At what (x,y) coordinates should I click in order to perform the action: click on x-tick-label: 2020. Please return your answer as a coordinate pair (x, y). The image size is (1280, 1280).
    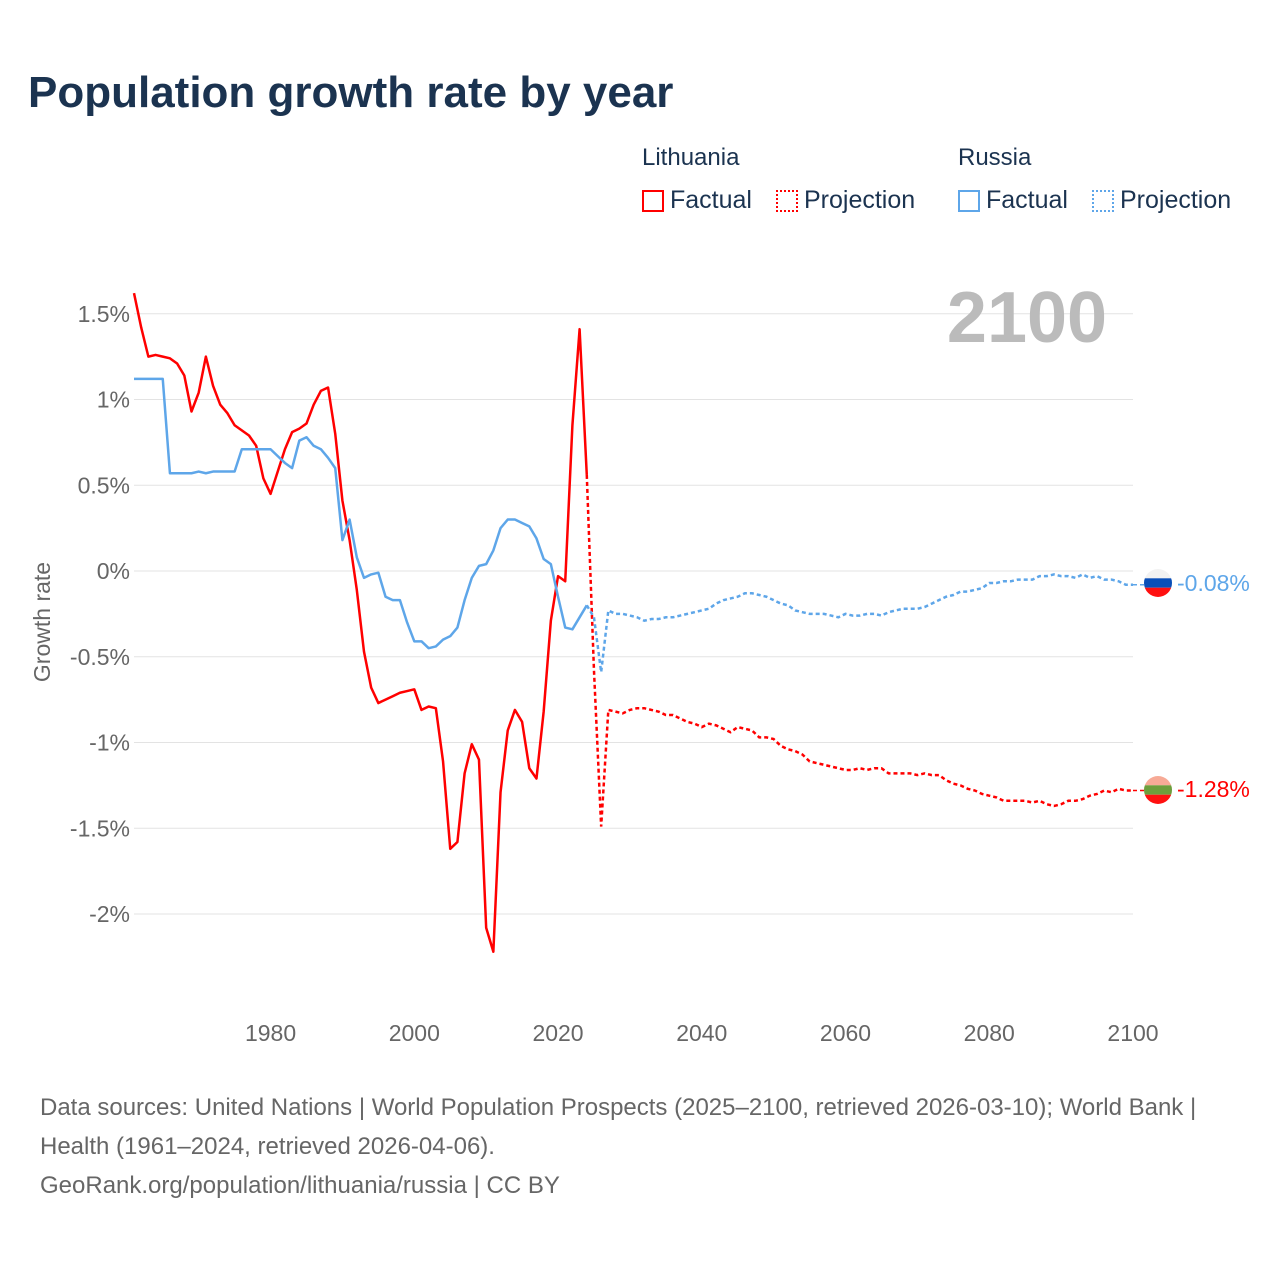
    Looking at the image, I should click on (557, 1033).